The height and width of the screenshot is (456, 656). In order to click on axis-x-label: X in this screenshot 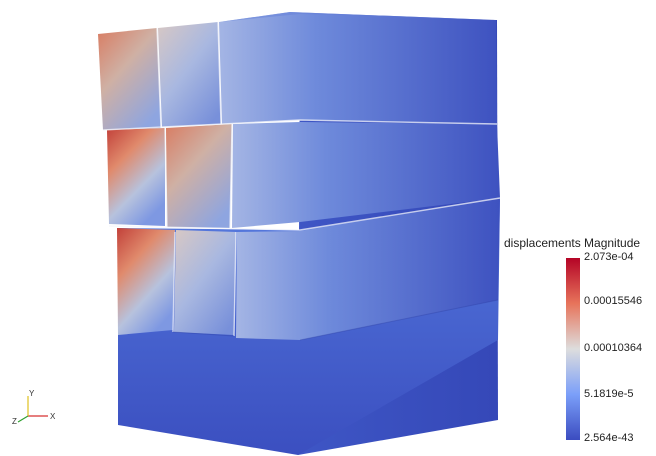, I will do `click(53, 416)`.